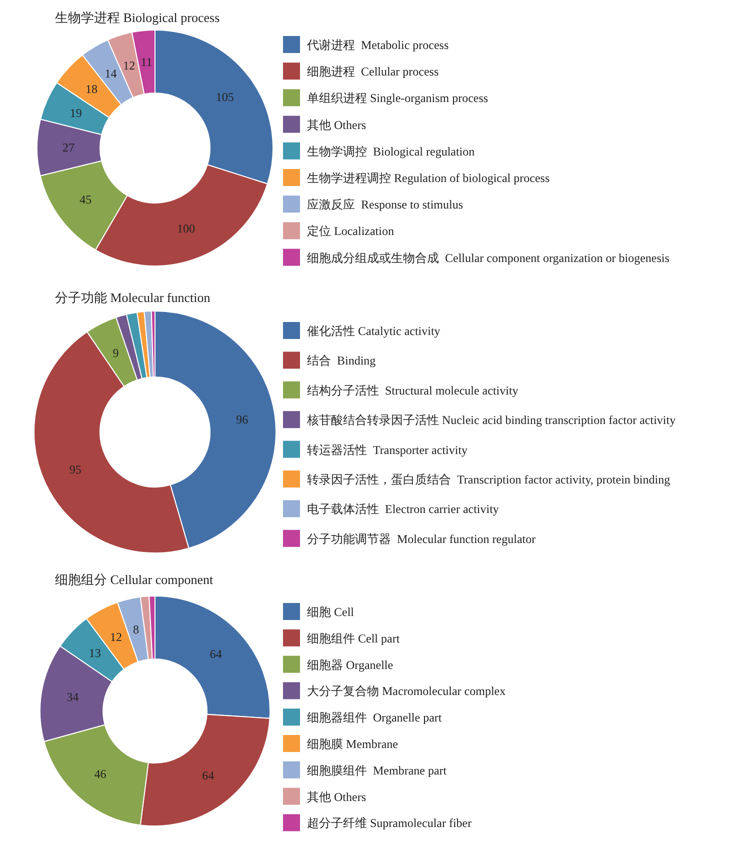 The width and height of the screenshot is (743, 851). Describe the element at coordinates (421, 539) in the screenshot. I see `legend-label: 分子功能调节器 Molecular function regulator` at that location.